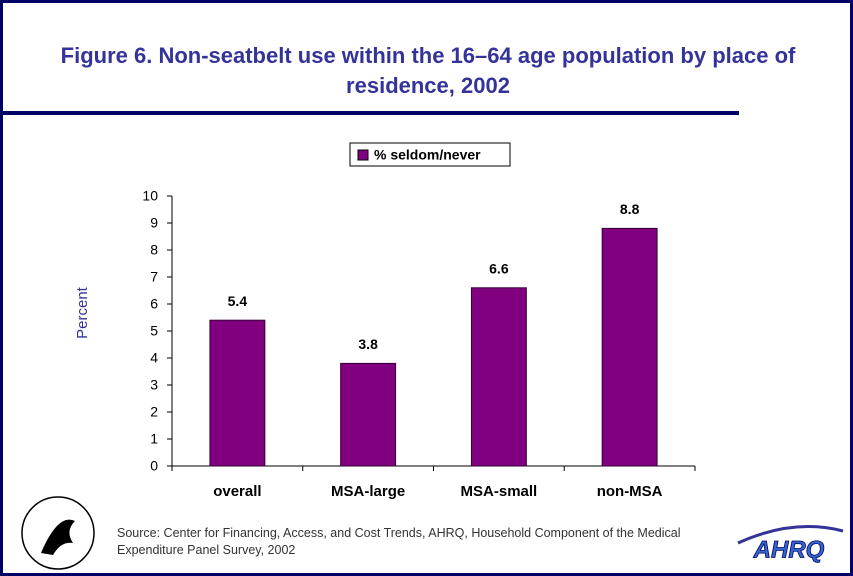 The height and width of the screenshot is (576, 853). I want to click on y-tick-label: 2, so click(154, 412).